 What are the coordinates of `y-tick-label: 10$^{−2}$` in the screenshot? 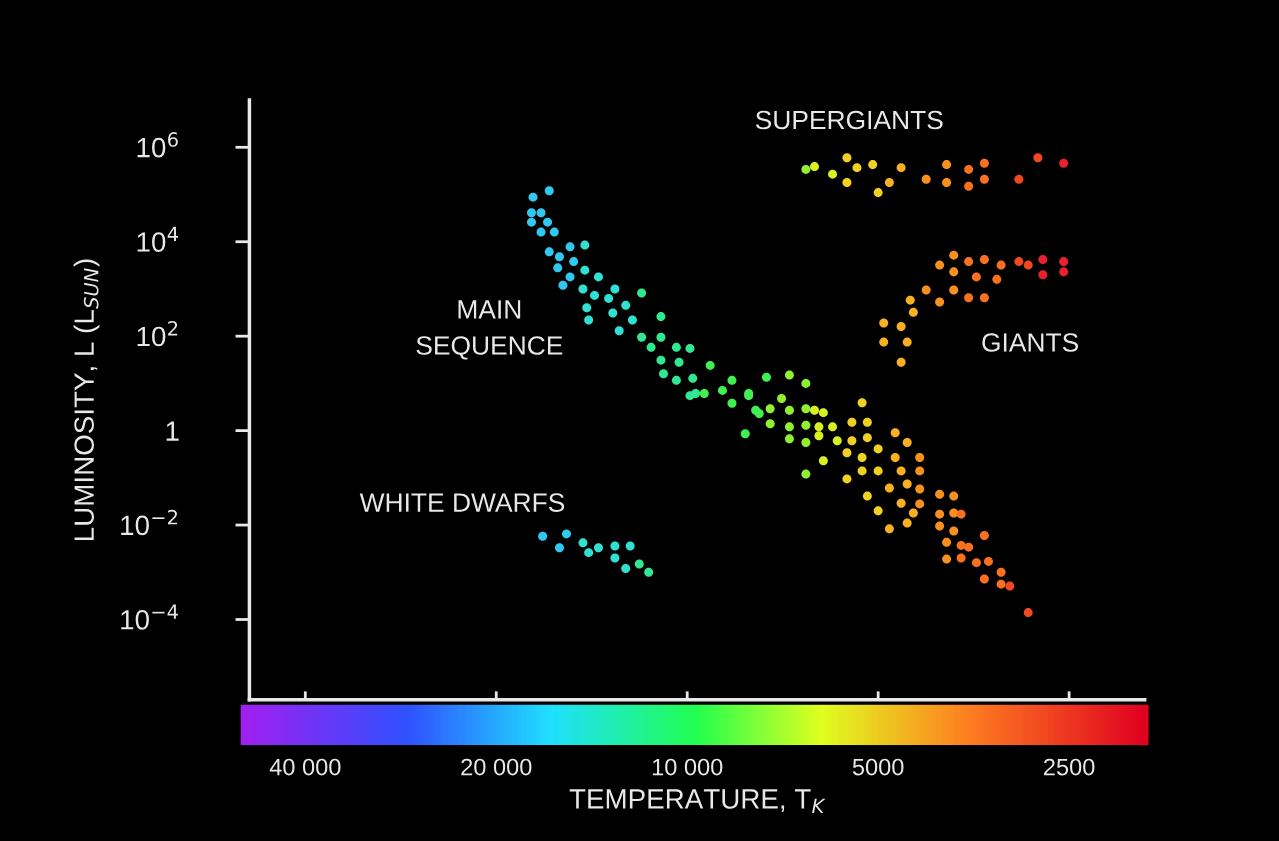 It's located at (149, 522).